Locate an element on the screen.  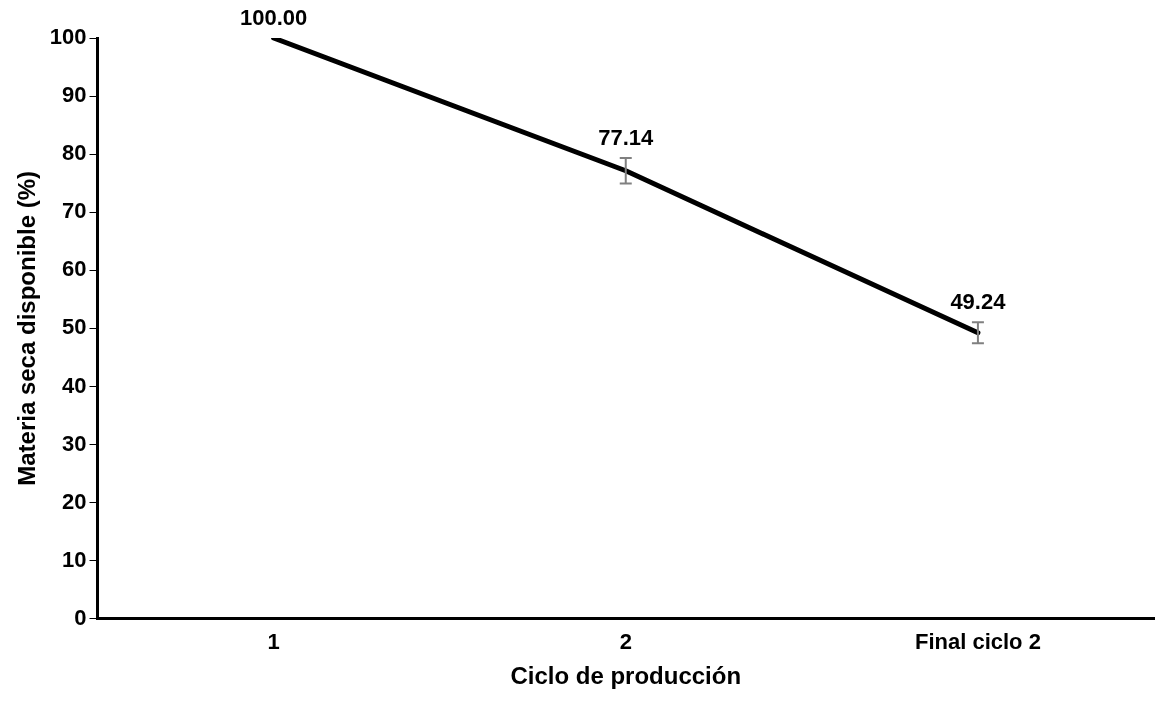
x-tick-label: Final ciclo 2 is located at coordinates (977, 642).